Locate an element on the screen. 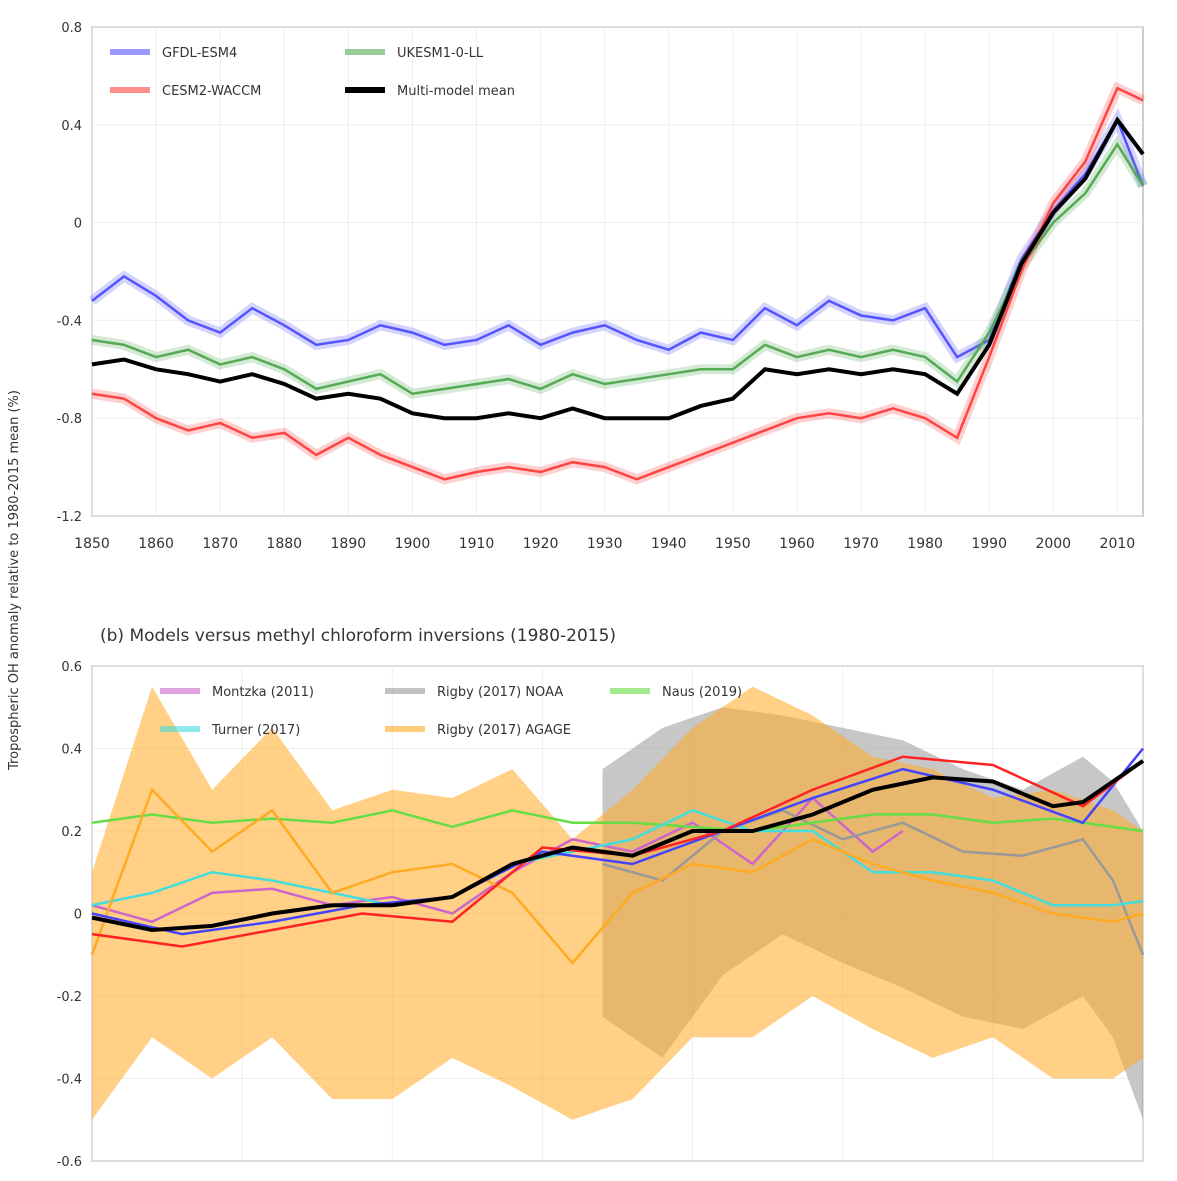 This screenshot has height=1181, width=1177. series-line-rigby-2017-agage is located at coordinates (617, 876).